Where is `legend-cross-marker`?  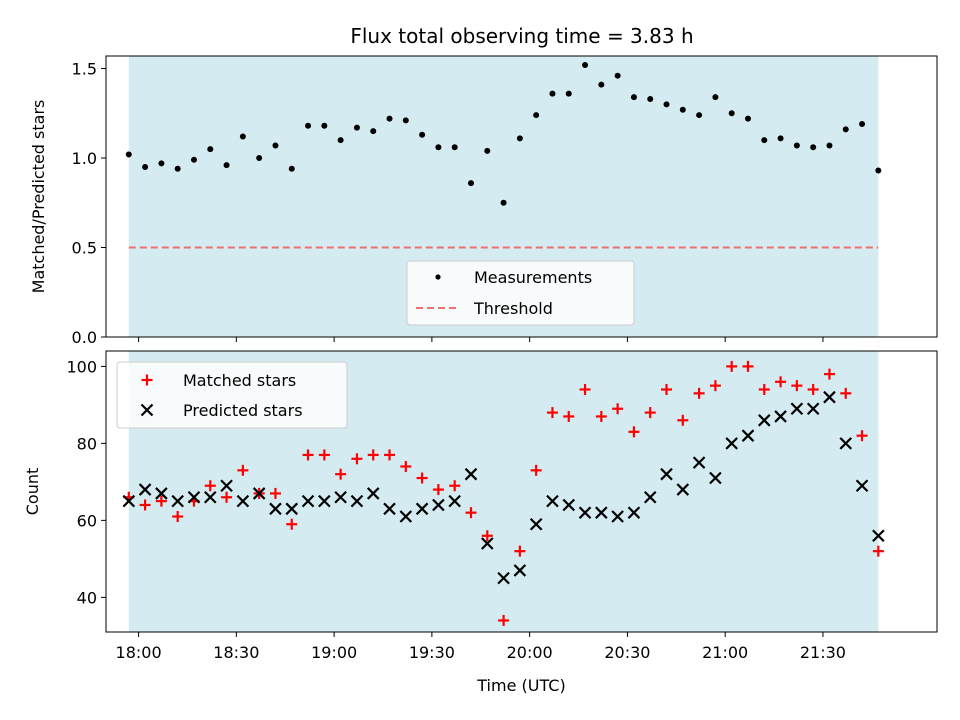 legend-cross-marker is located at coordinates (147, 410).